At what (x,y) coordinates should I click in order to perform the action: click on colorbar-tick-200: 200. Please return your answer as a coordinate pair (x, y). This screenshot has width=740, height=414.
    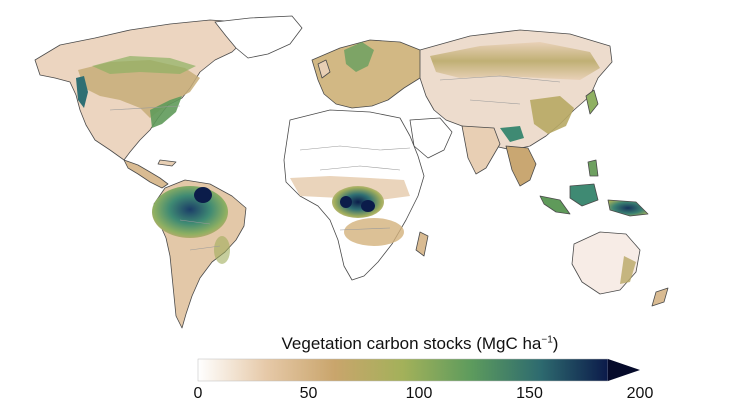
    Looking at the image, I should click on (640, 393).